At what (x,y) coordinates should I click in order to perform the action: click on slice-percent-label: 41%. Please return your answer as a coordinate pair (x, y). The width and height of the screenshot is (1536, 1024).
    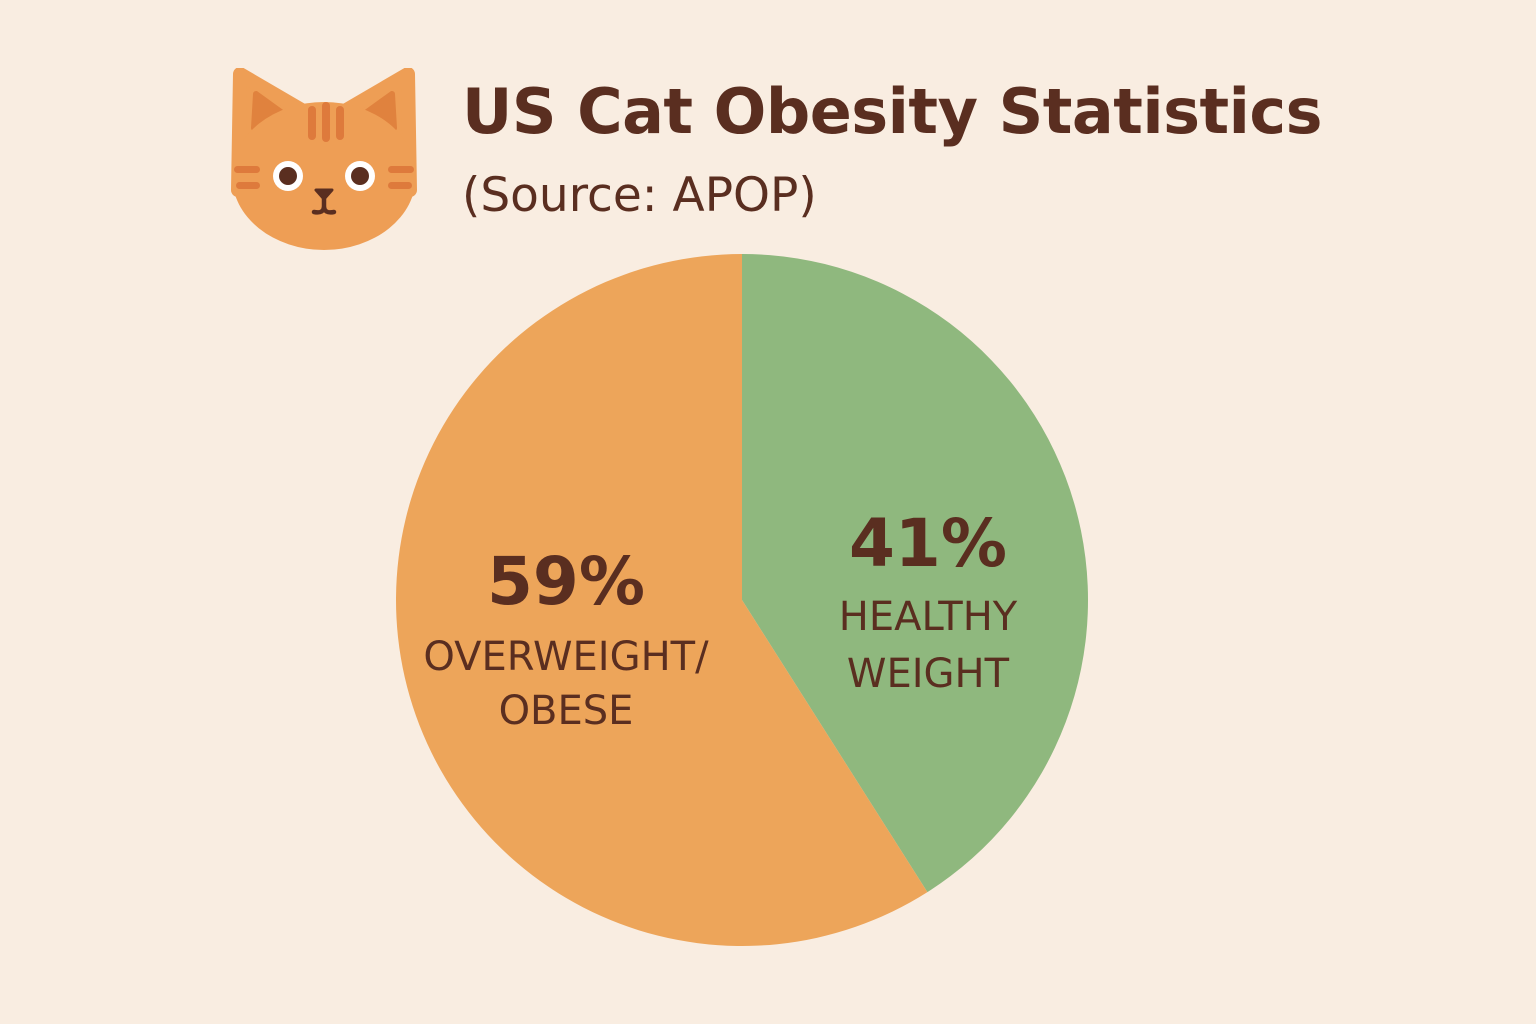
    Looking at the image, I should click on (928, 543).